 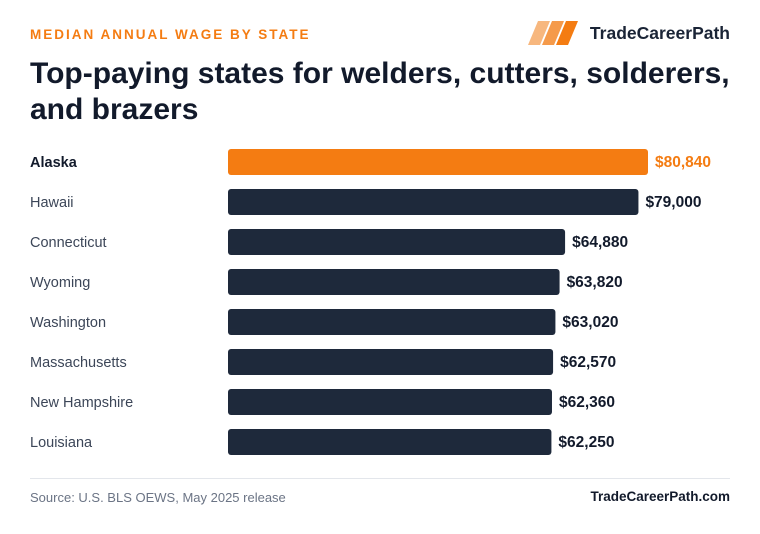 I want to click on category-label: Louisiana, so click(x=61, y=443).